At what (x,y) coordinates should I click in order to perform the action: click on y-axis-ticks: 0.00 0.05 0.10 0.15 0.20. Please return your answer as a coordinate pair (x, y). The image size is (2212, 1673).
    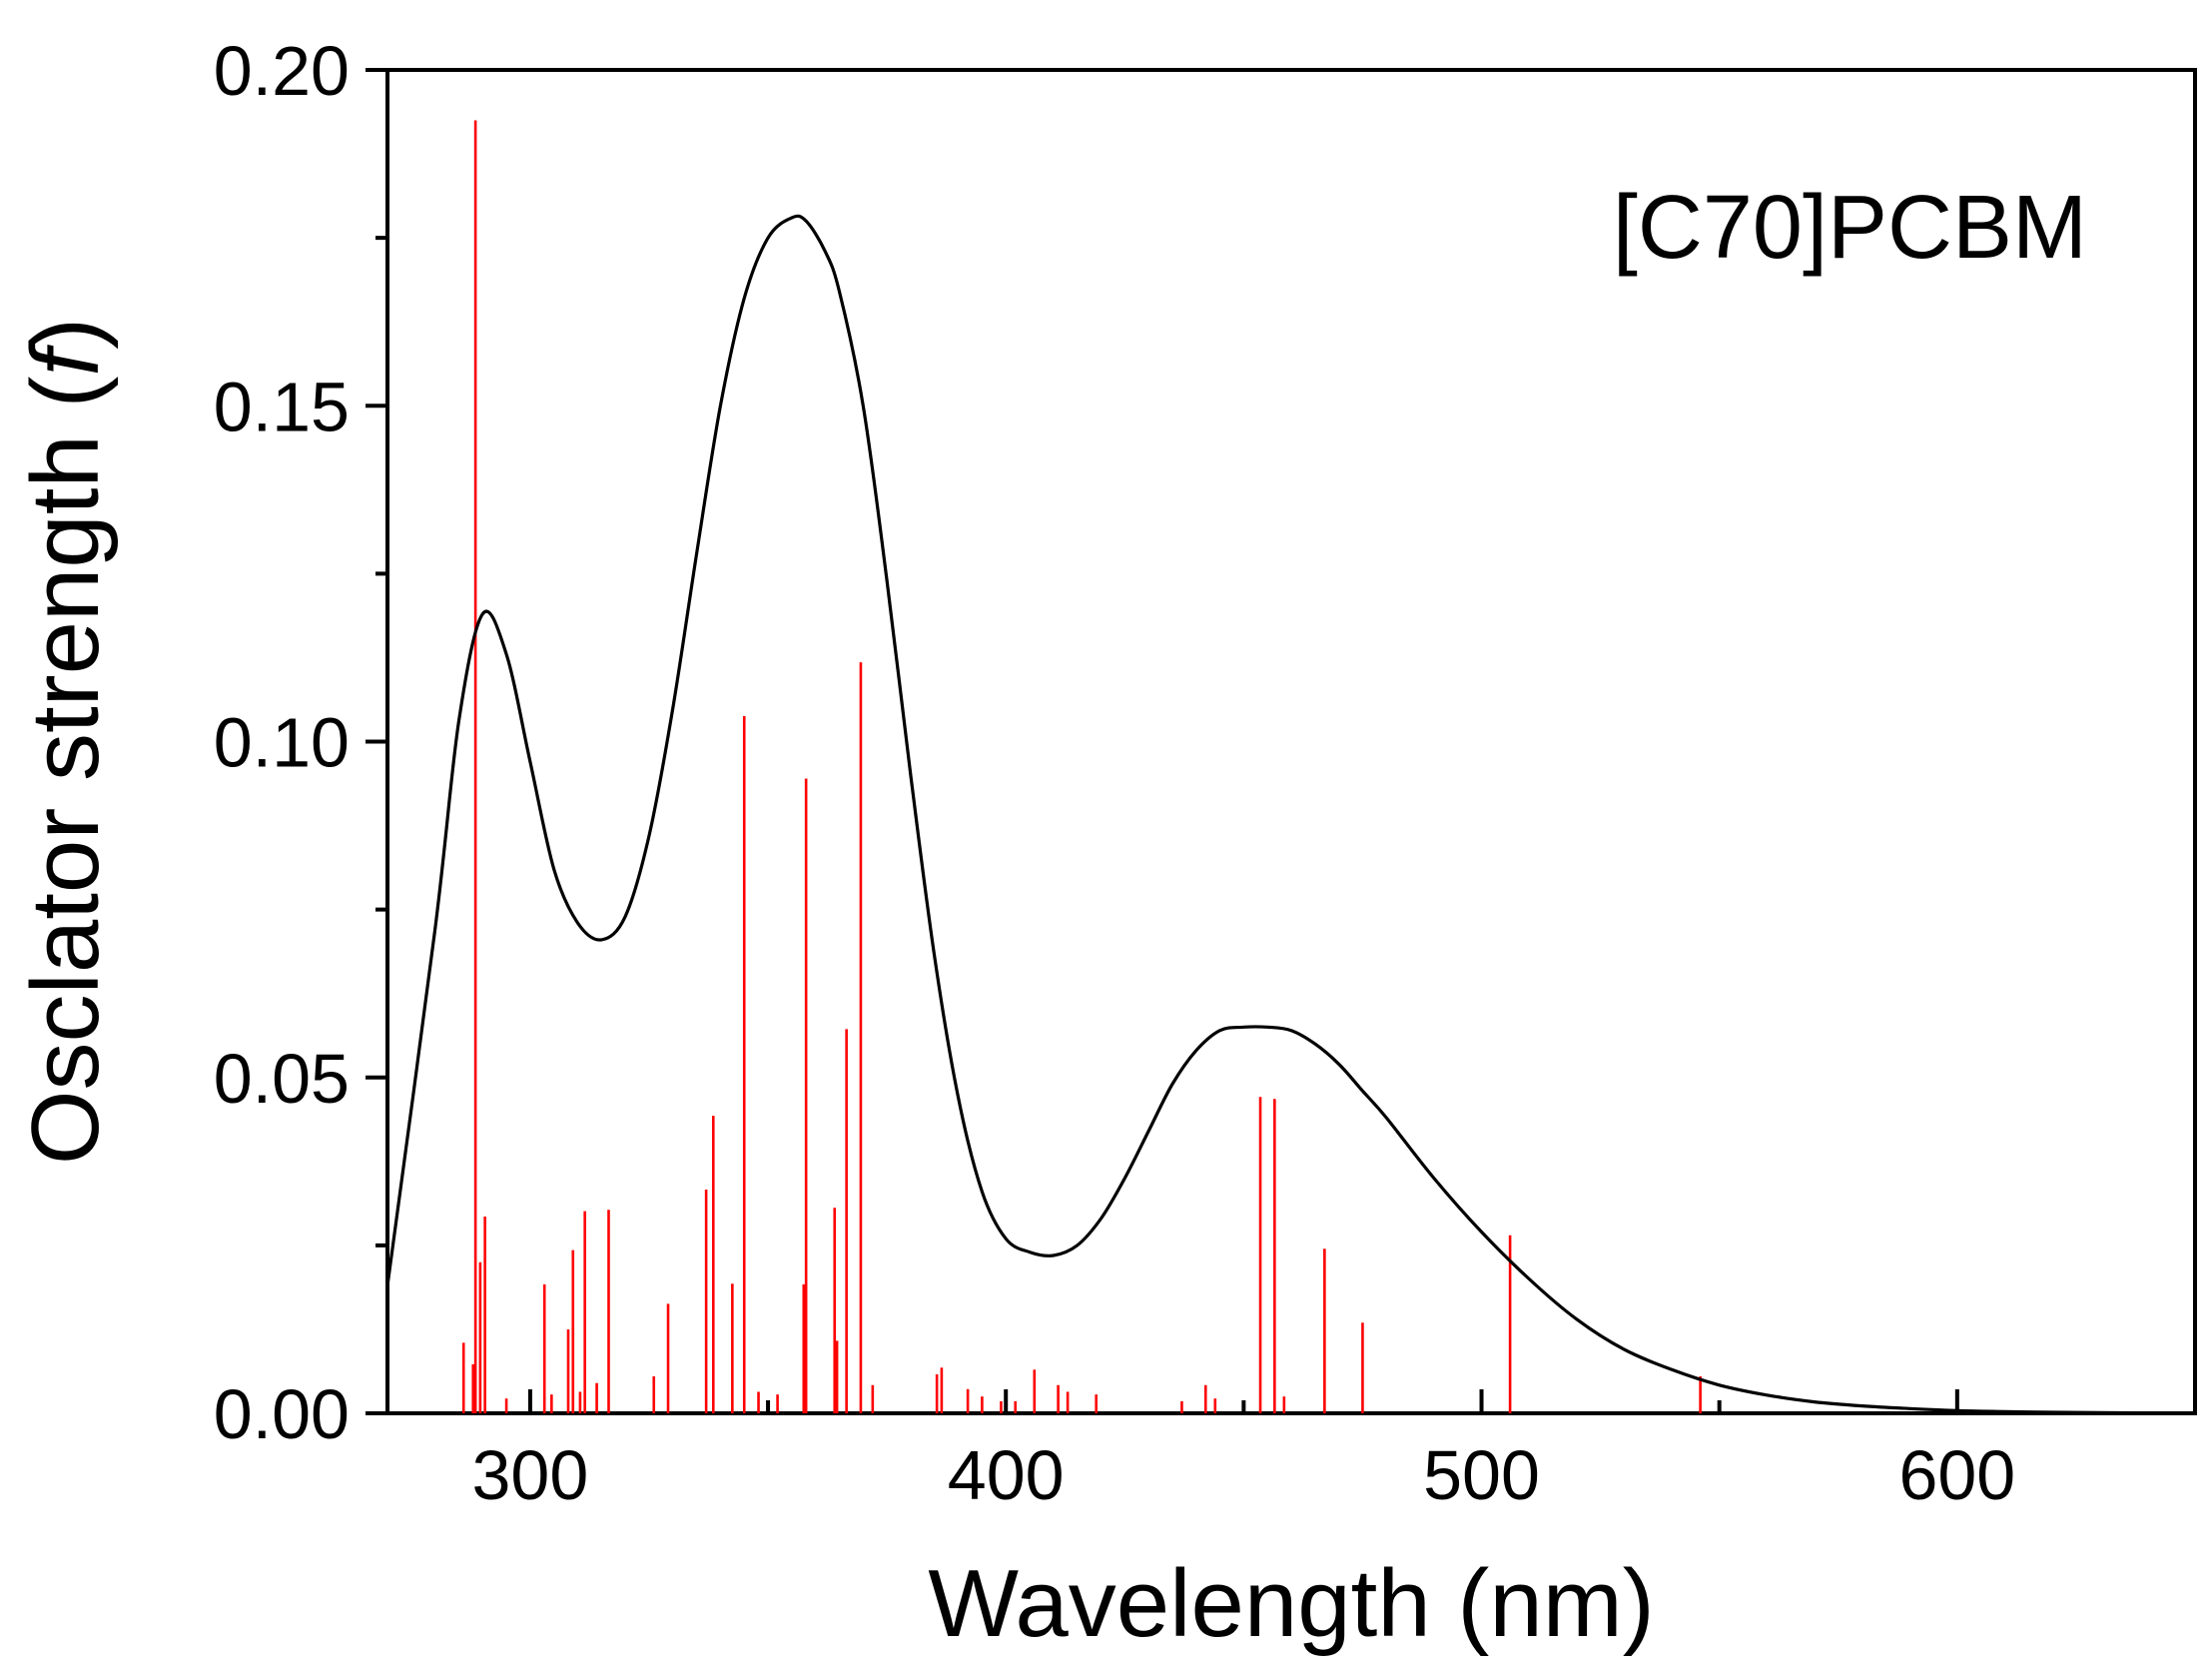
    Looking at the image, I should click on (300, 742).